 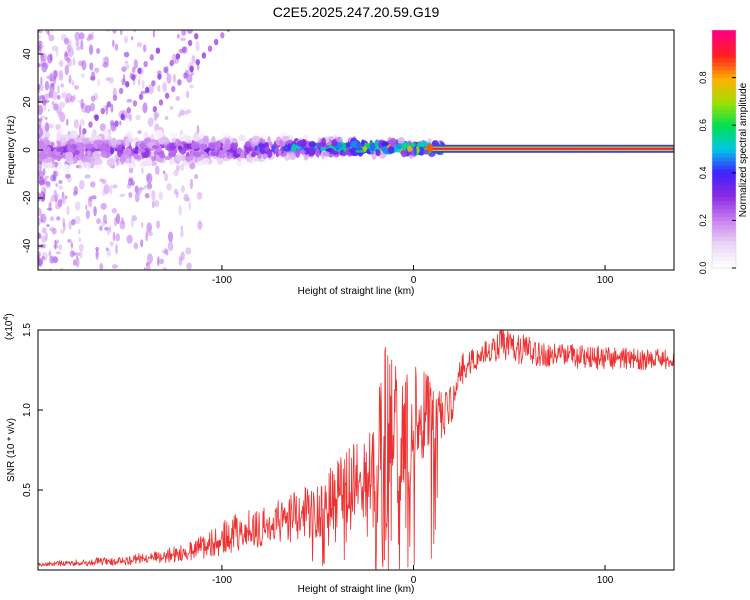 I want to click on x-tick-label: 0, so click(x=414, y=580).